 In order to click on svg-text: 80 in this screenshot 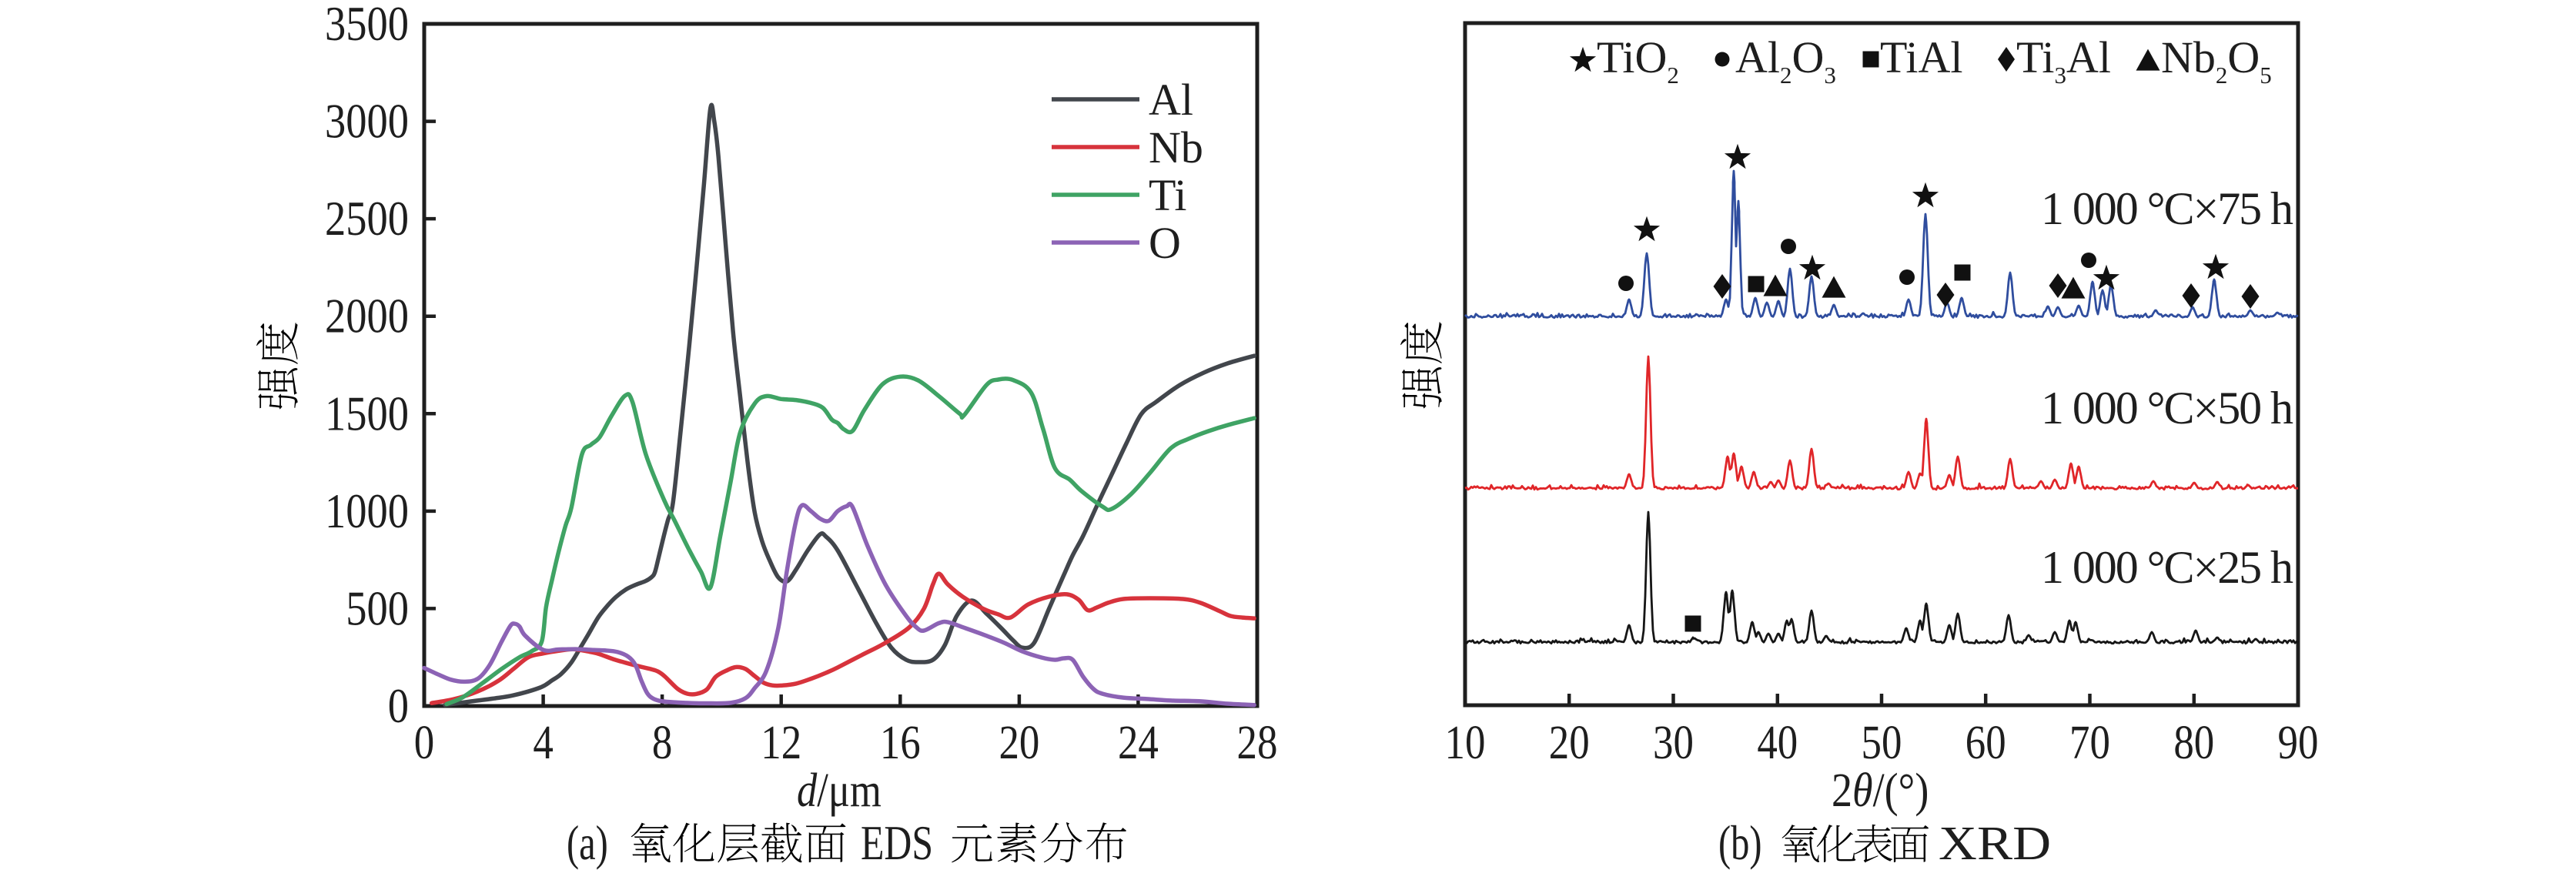, I will do `click(2193, 742)`.